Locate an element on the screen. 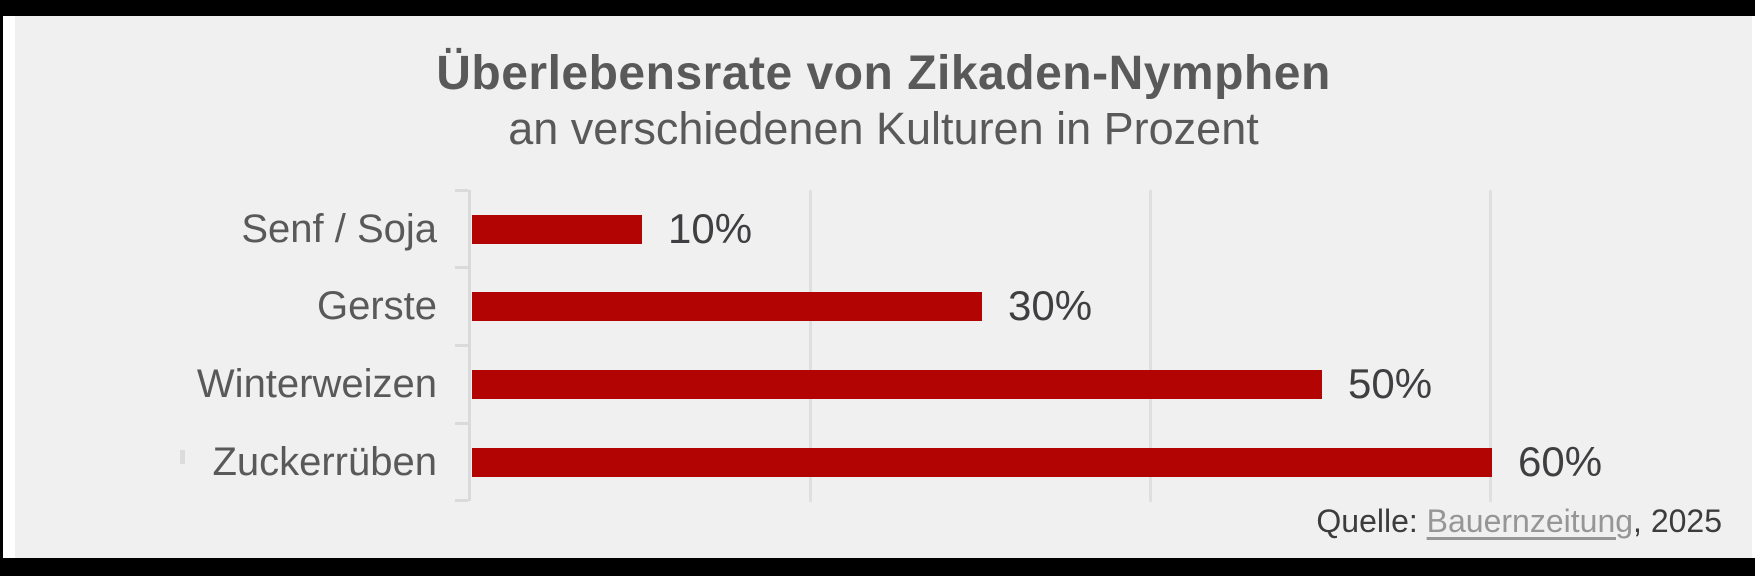 Image resolution: width=1755 pixels, height=576 pixels. stray-tick-mark is located at coordinates (182, 457).